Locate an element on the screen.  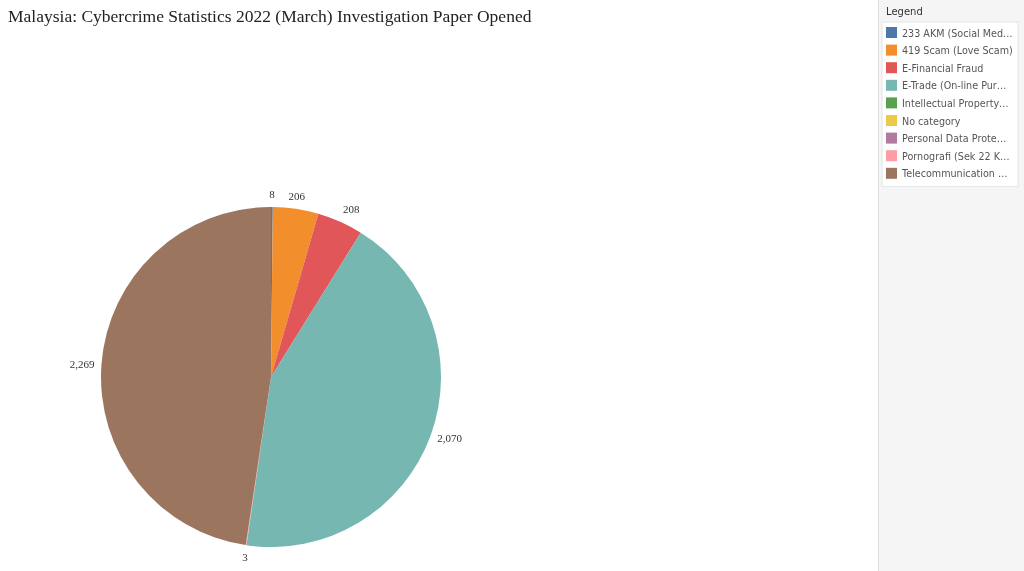
legend-label: 419 Scam (Love Scam) is located at coordinates (957, 51).